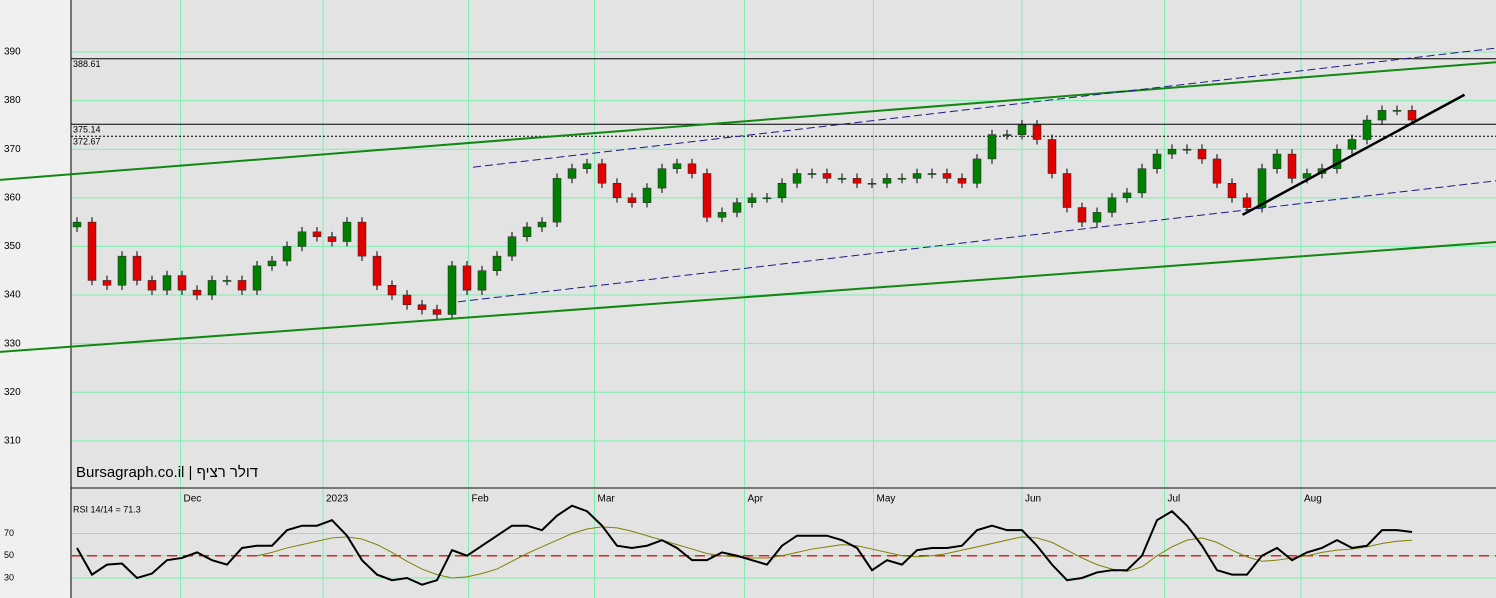  What do you see at coordinates (12, 197) in the screenshot?
I see `y-tick-label: 360` at bounding box center [12, 197].